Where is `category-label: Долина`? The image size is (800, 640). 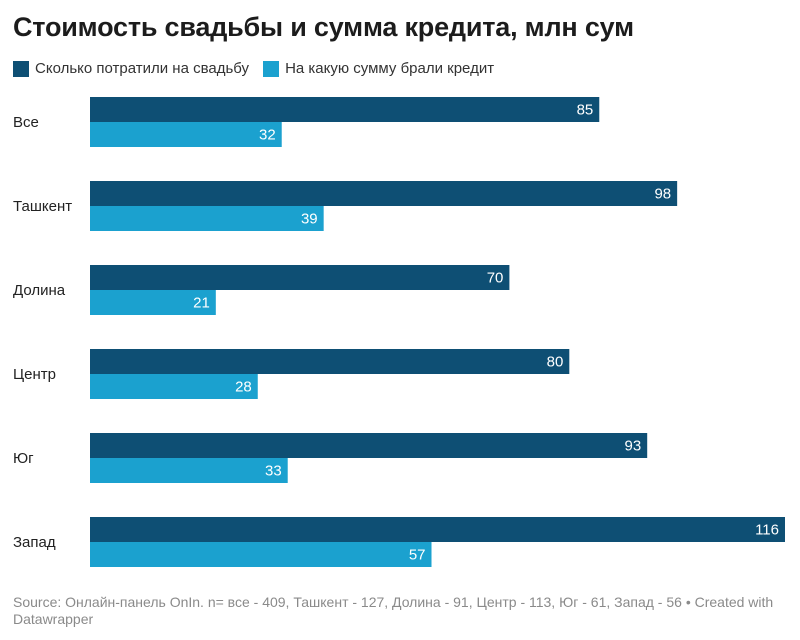
category-label: Долина is located at coordinates (39, 290).